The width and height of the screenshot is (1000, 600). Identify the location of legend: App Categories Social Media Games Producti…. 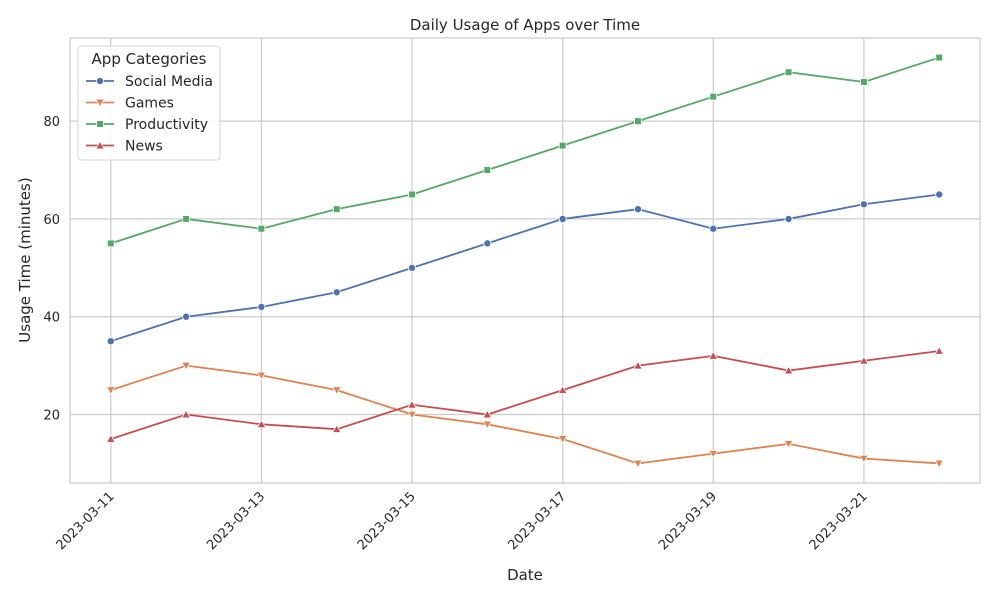
(149, 103).